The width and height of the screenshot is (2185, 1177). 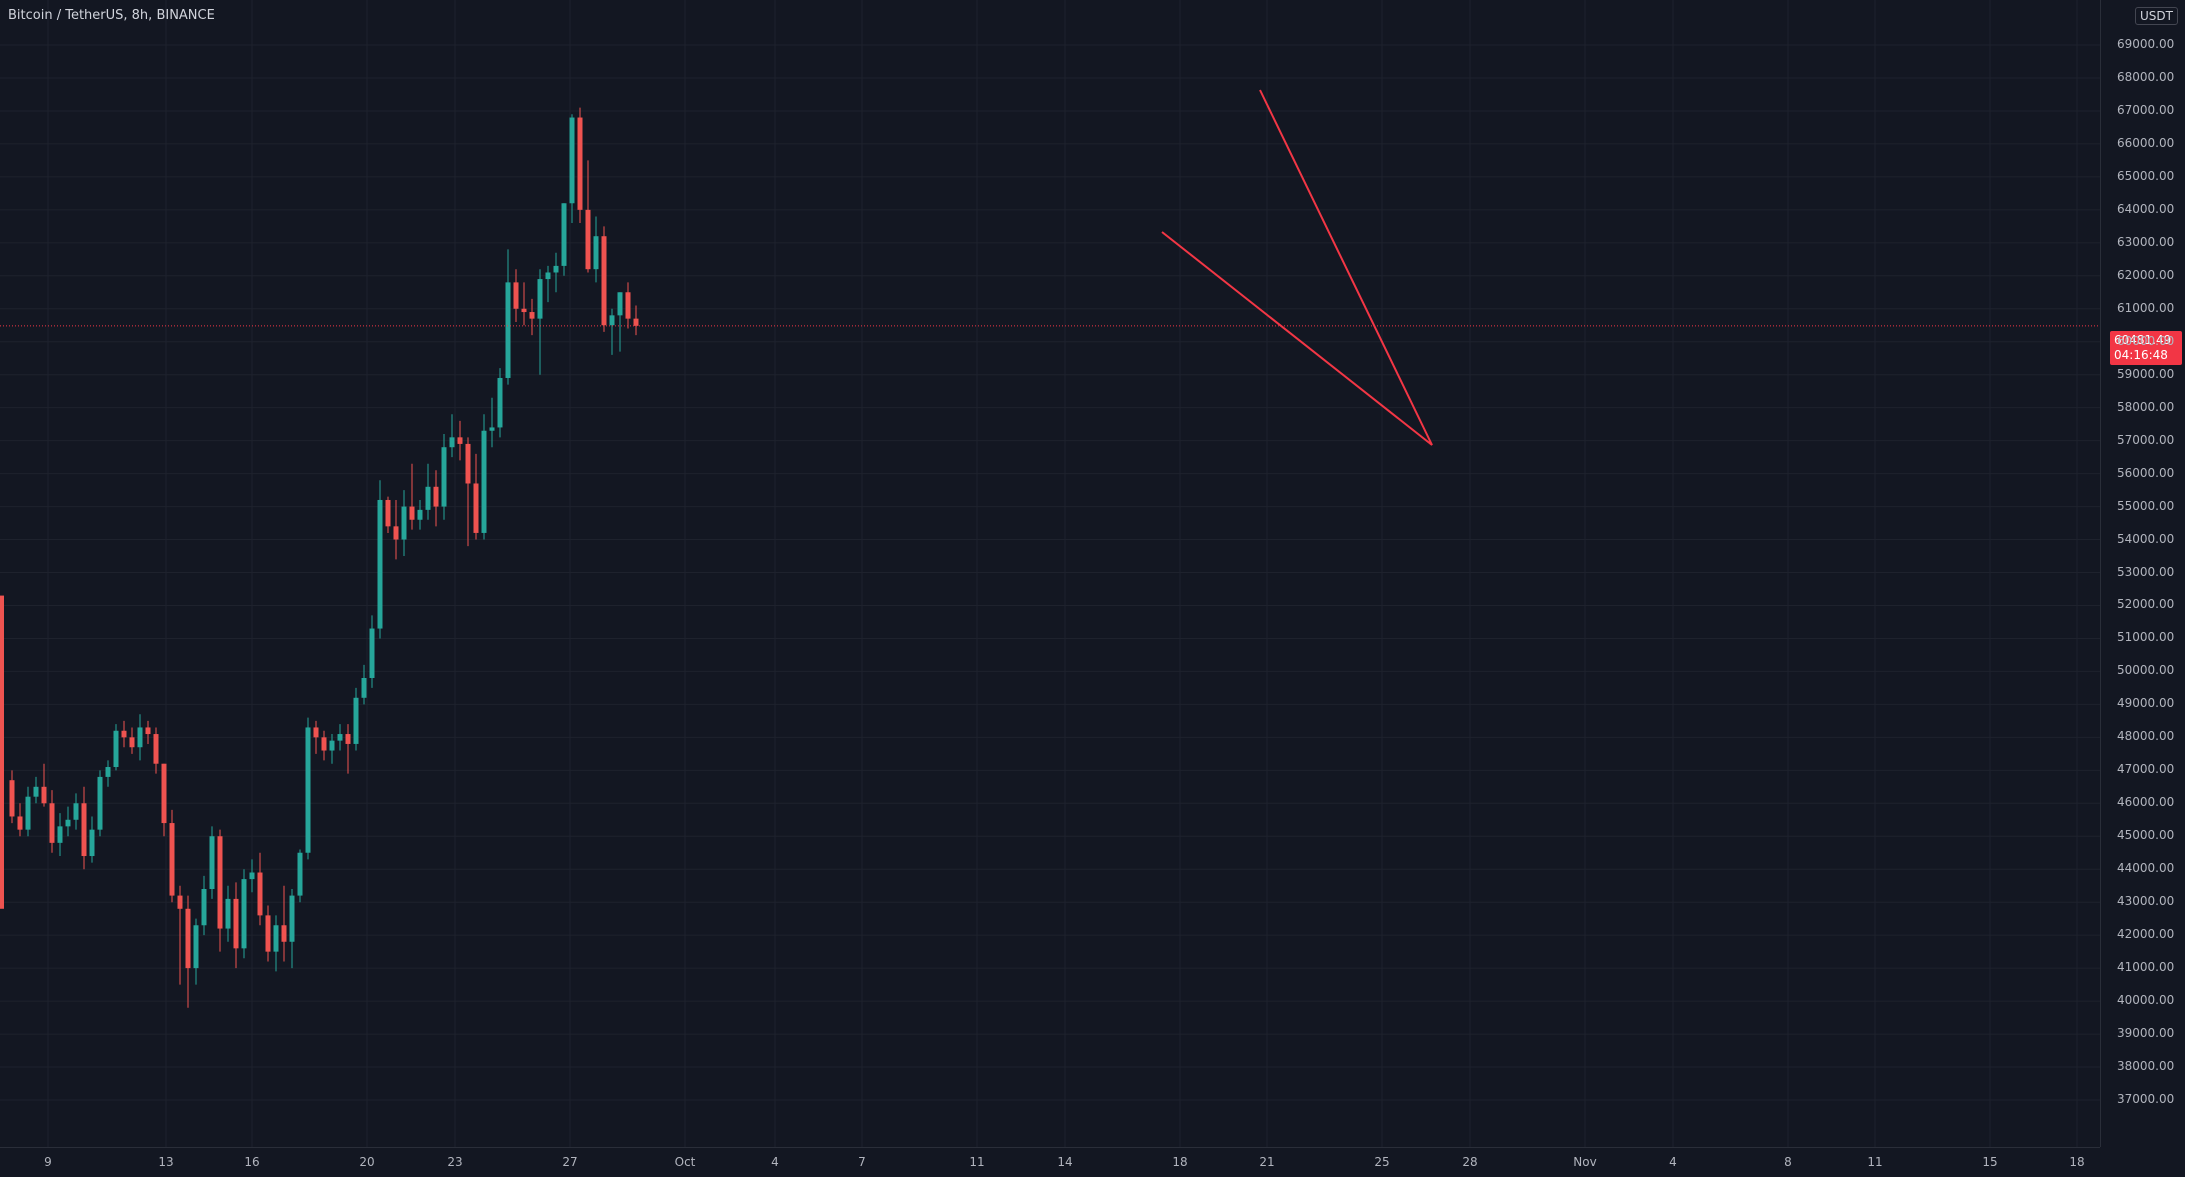 I want to click on time-label: 25, so click(x=1382, y=1162).